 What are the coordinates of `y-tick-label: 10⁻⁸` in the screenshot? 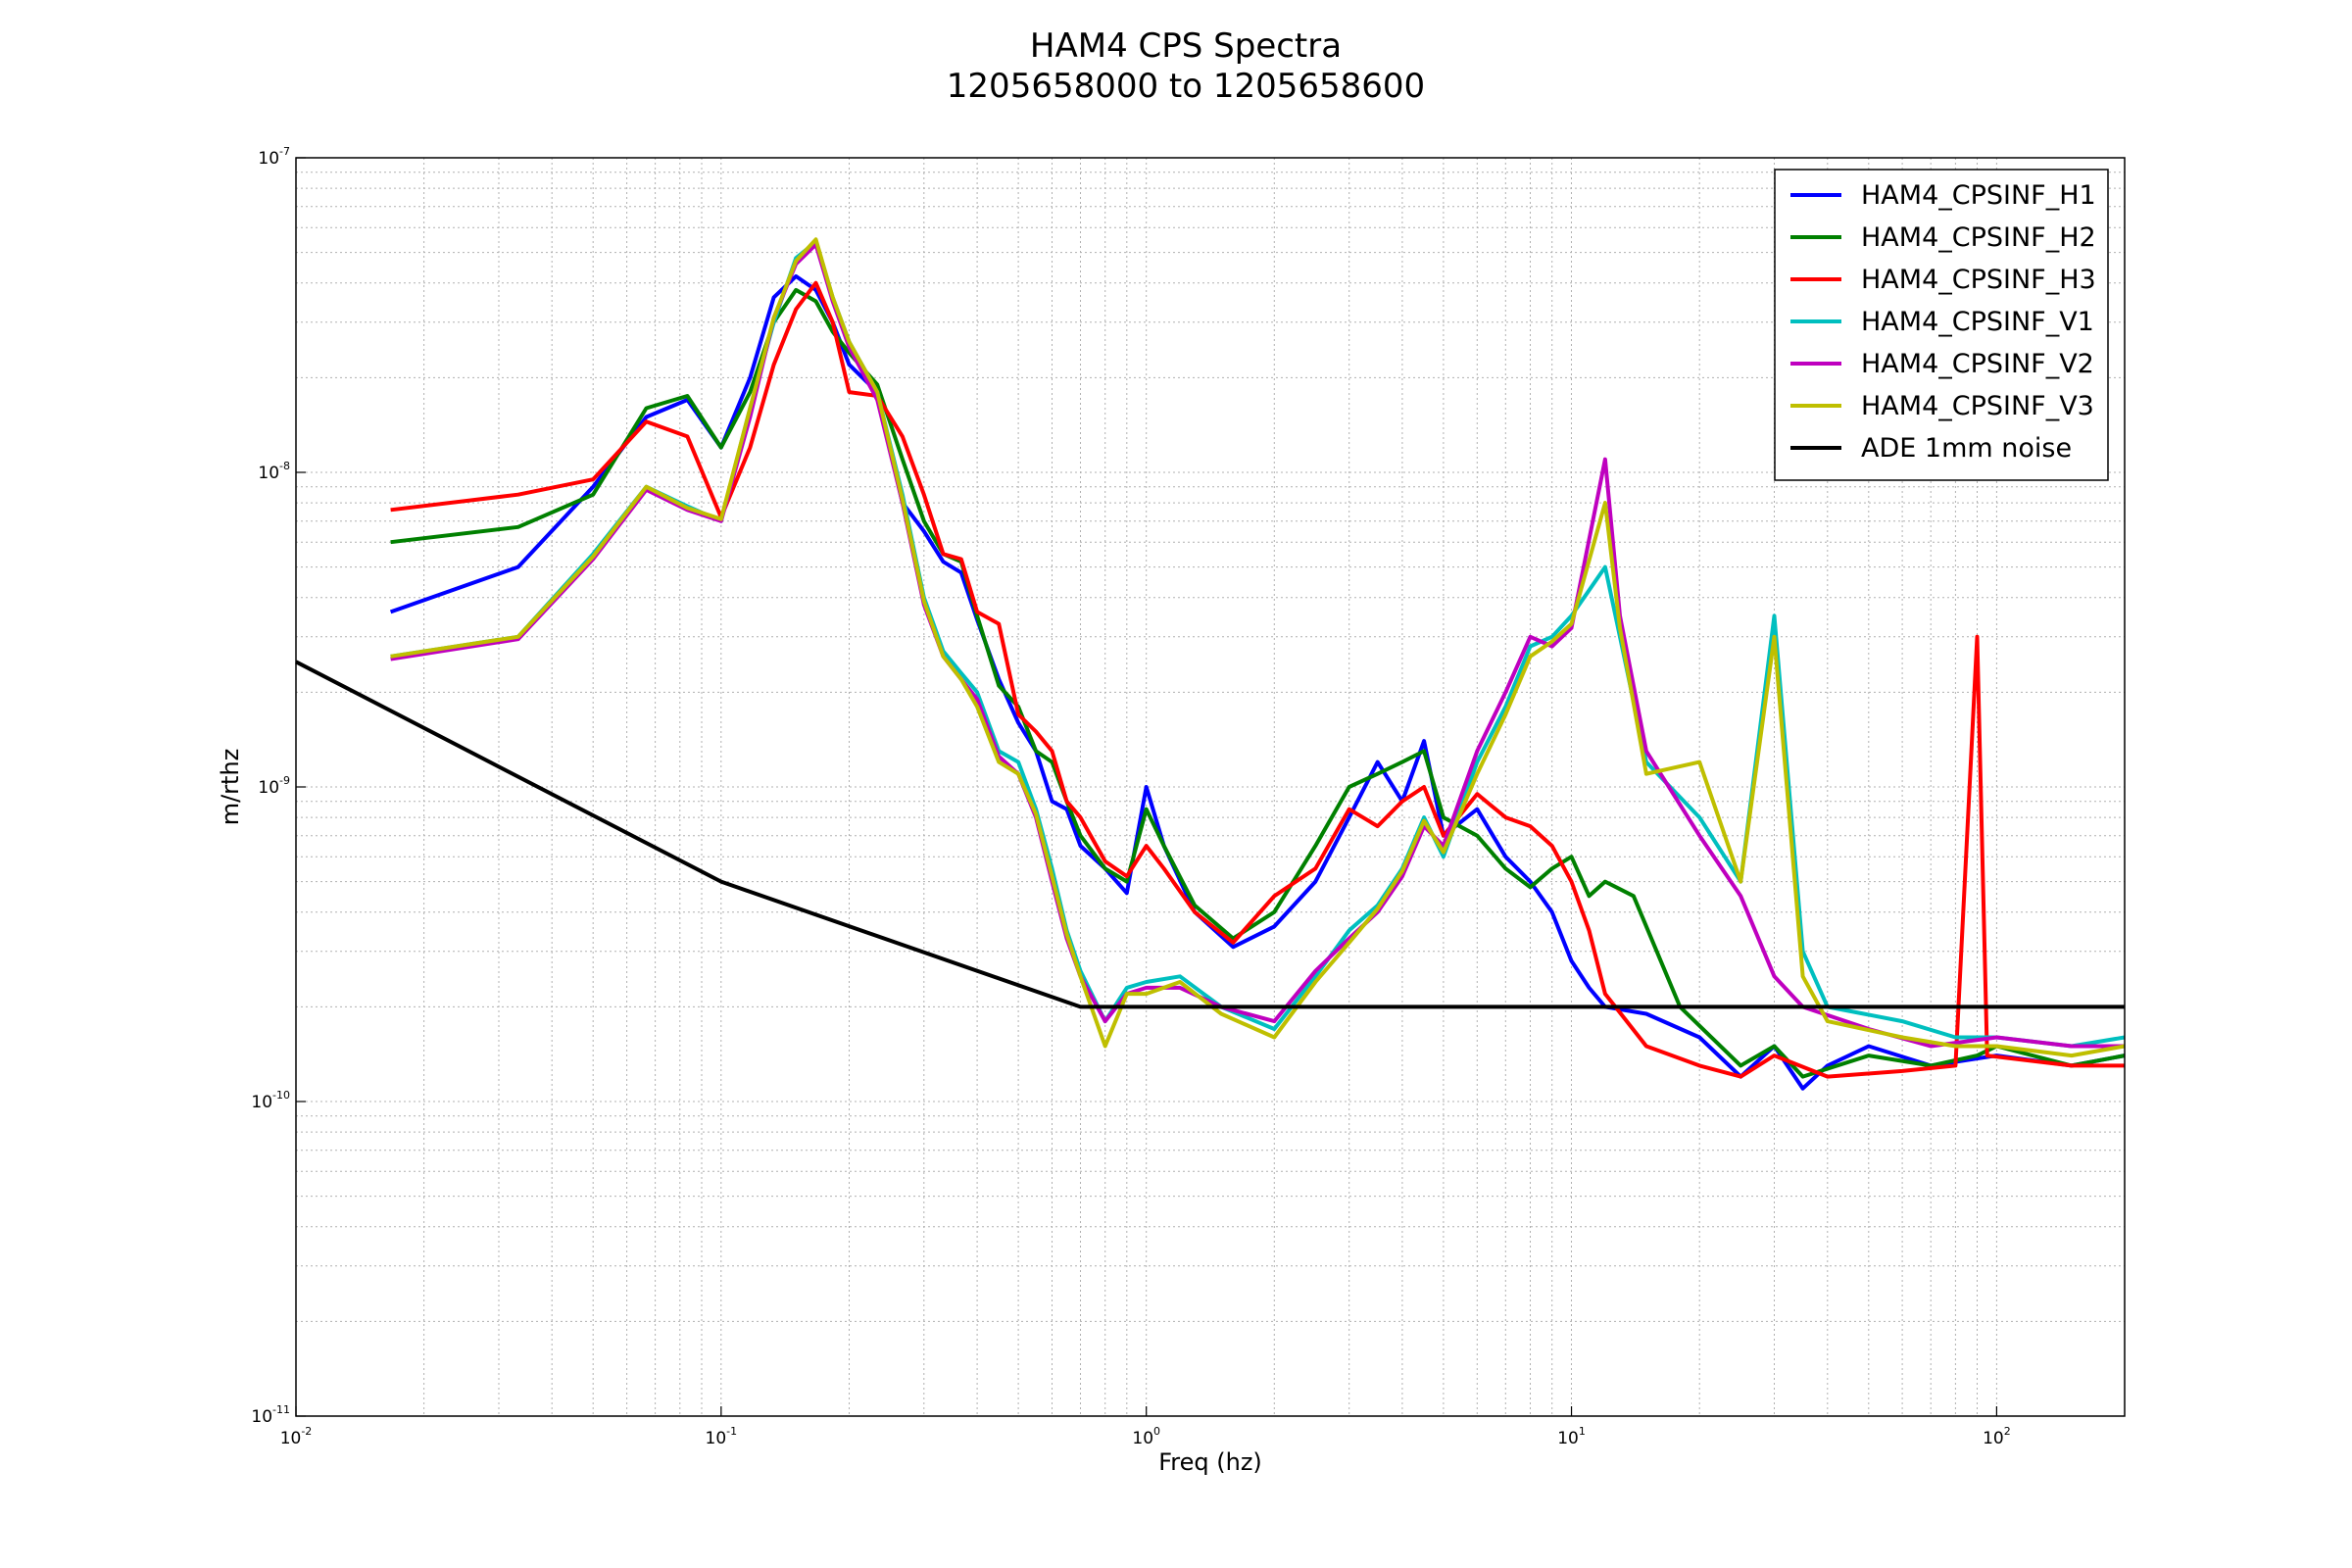 It's located at (274, 471).